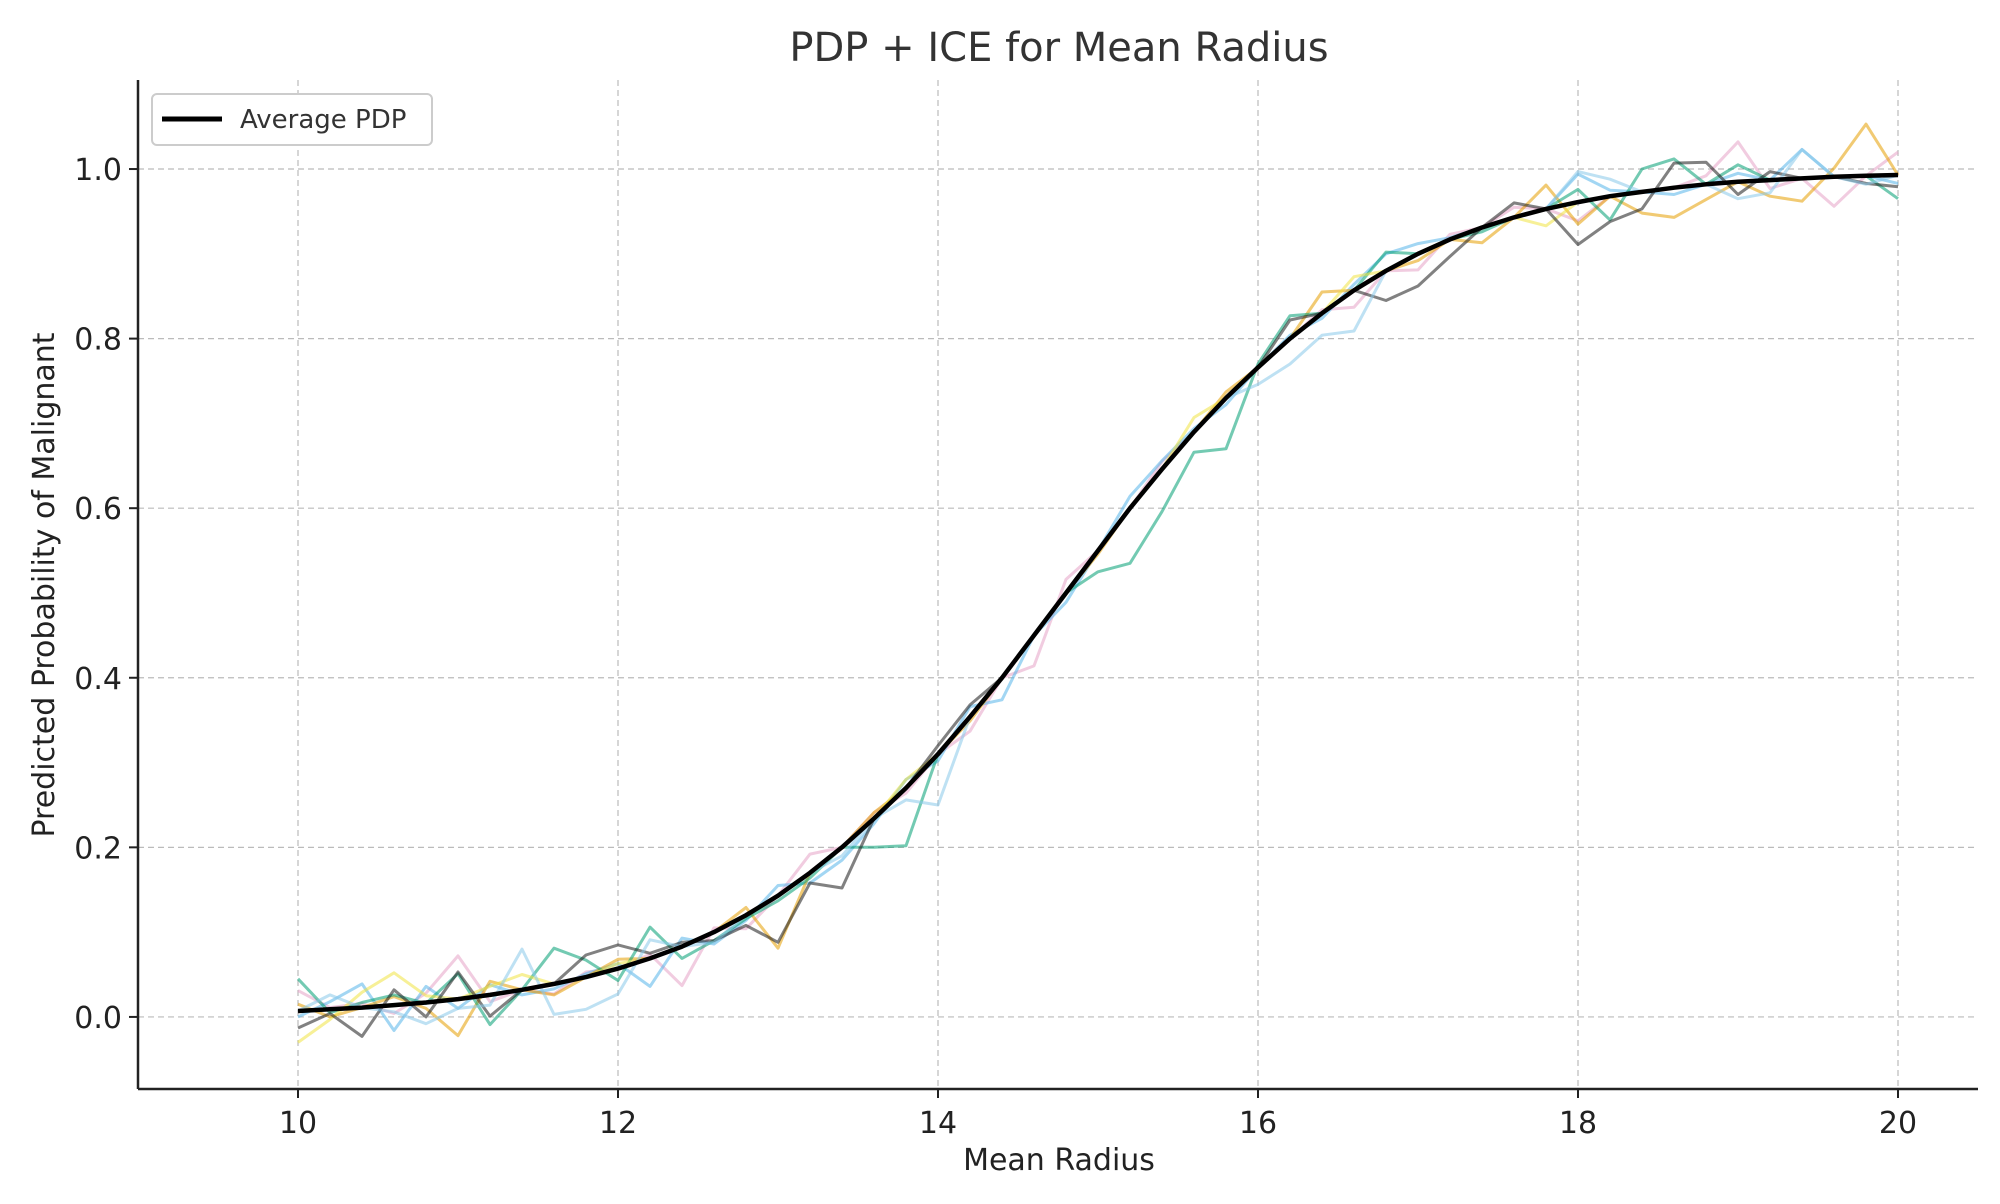 Image resolution: width=2000 pixels, height=1204 pixels. Describe the element at coordinates (98, 679) in the screenshot. I see `y-tick-label: 0.4` at that location.